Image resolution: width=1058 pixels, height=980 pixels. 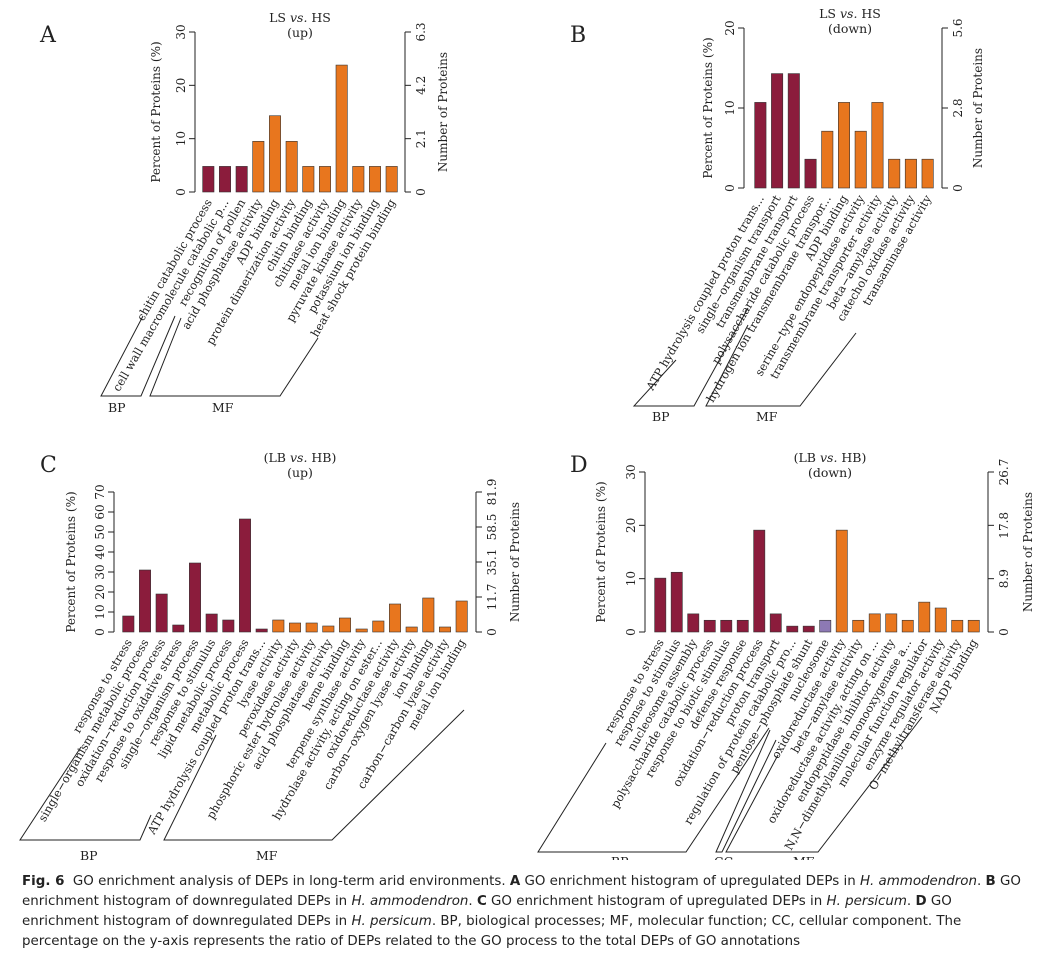 What do you see at coordinates (1004, 525) in the screenshot?
I see `y-tick-label-right: 17.8` at bounding box center [1004, 525].